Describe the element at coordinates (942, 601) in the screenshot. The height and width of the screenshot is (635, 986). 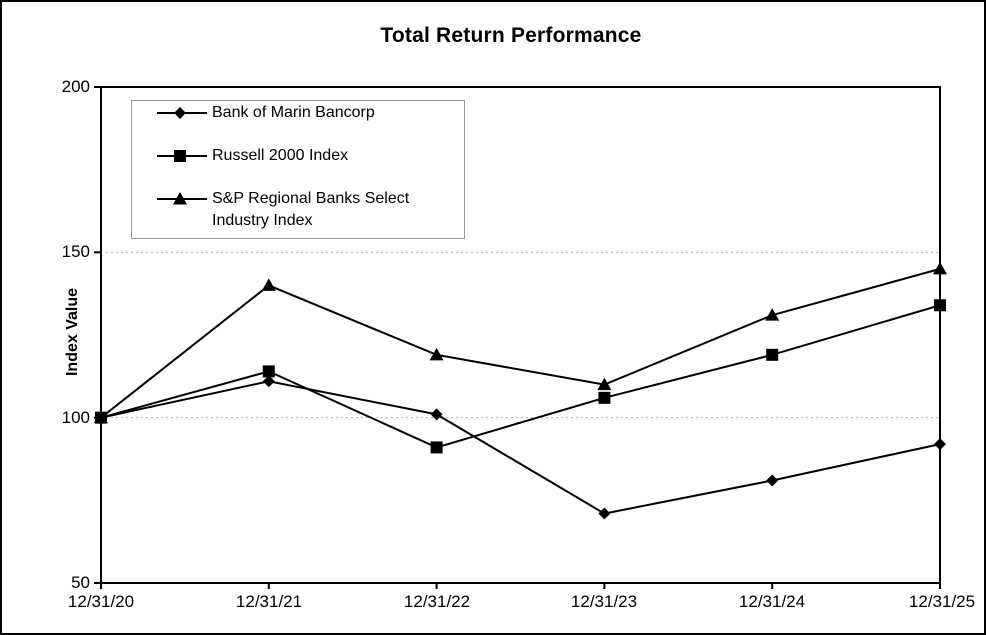
I see `x-tick-label-5: 12/31/25` at that location.